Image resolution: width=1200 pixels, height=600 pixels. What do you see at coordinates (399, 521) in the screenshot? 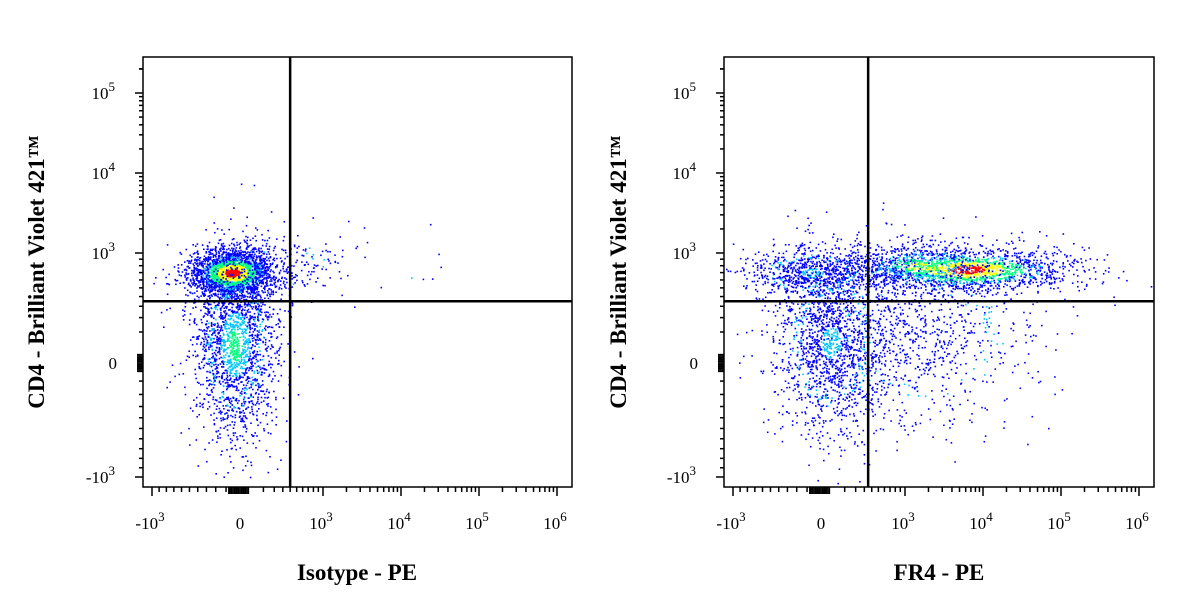
I see `x-tick-label: 104` at bounding box center [399, 521].